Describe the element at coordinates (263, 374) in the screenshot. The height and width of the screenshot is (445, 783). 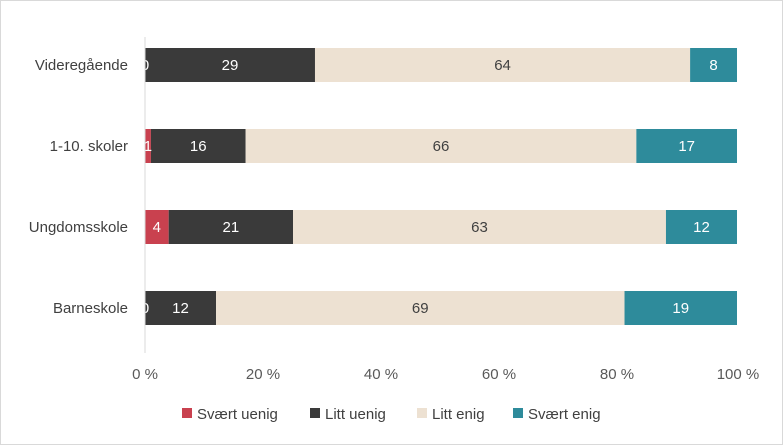
I see `x-tick-label-20: 20 %` at that location.